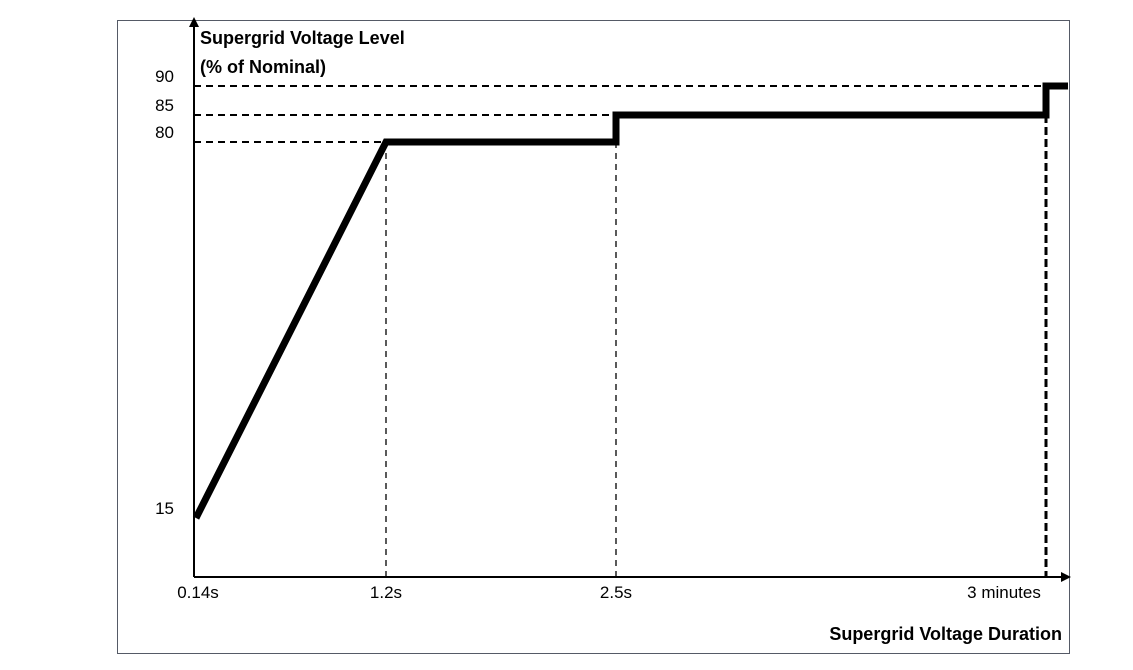 The image size is (1133, 670). What do you see at coordinates (164, 76) in the screenshot?
I see `y-tick-label-90: 90` at bounding box center [164, 76].